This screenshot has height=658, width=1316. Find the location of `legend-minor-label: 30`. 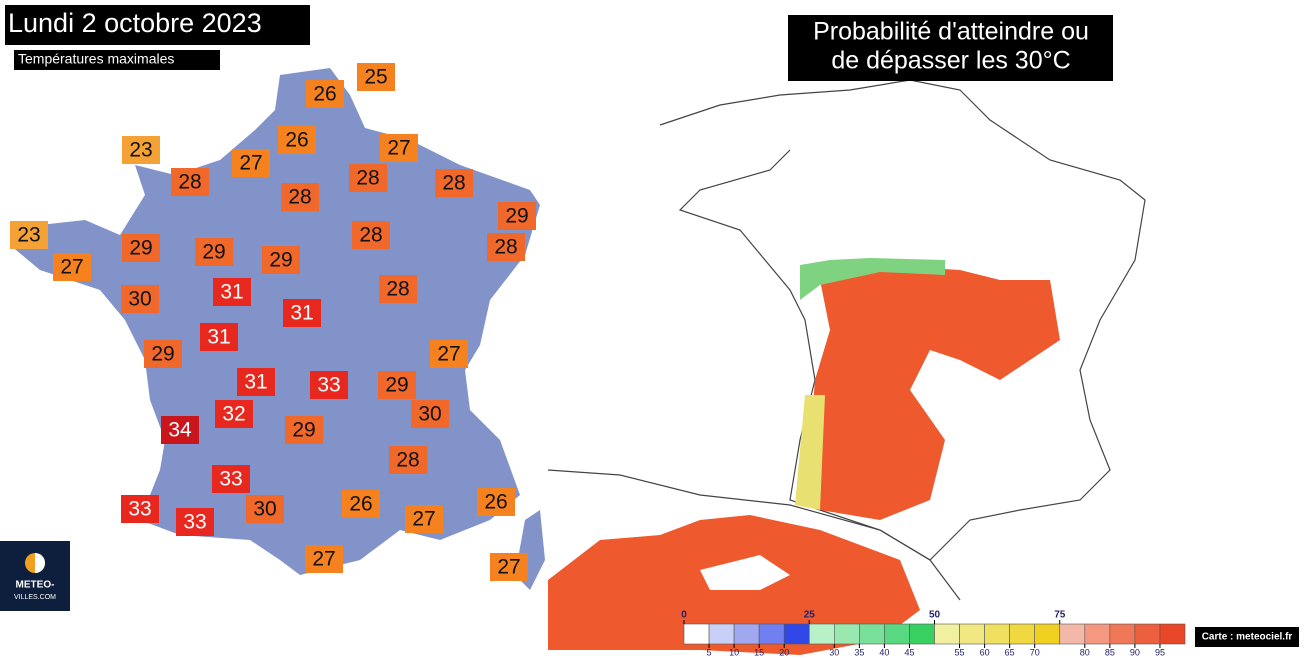

legend-minor-label: 30 is located at coordinates (834, 652).